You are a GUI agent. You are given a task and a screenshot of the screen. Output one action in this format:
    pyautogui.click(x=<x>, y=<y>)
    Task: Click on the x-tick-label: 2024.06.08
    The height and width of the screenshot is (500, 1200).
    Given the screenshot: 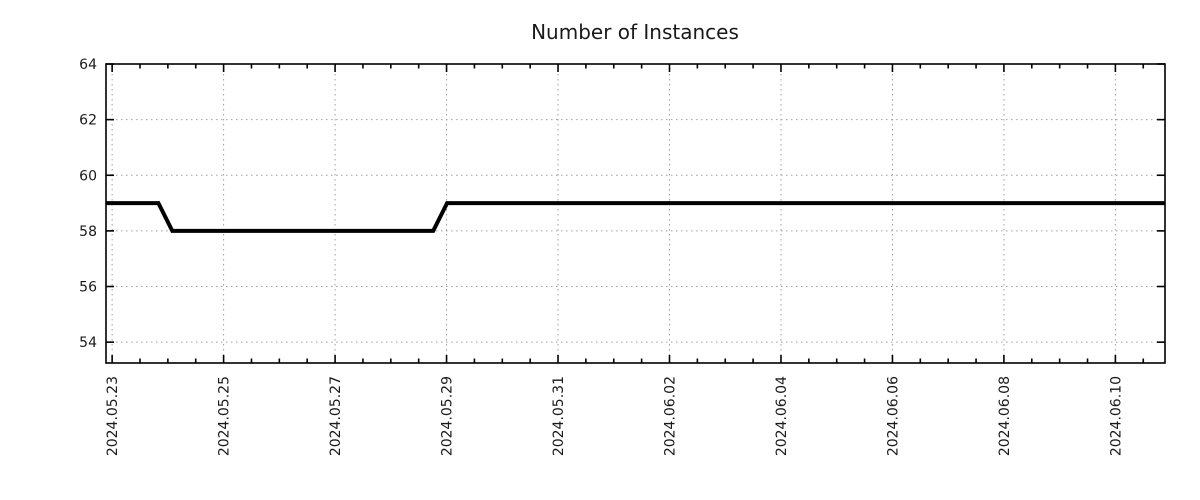 What is the action you would take?
    pyautogui.click(x=1005, y=416)
    